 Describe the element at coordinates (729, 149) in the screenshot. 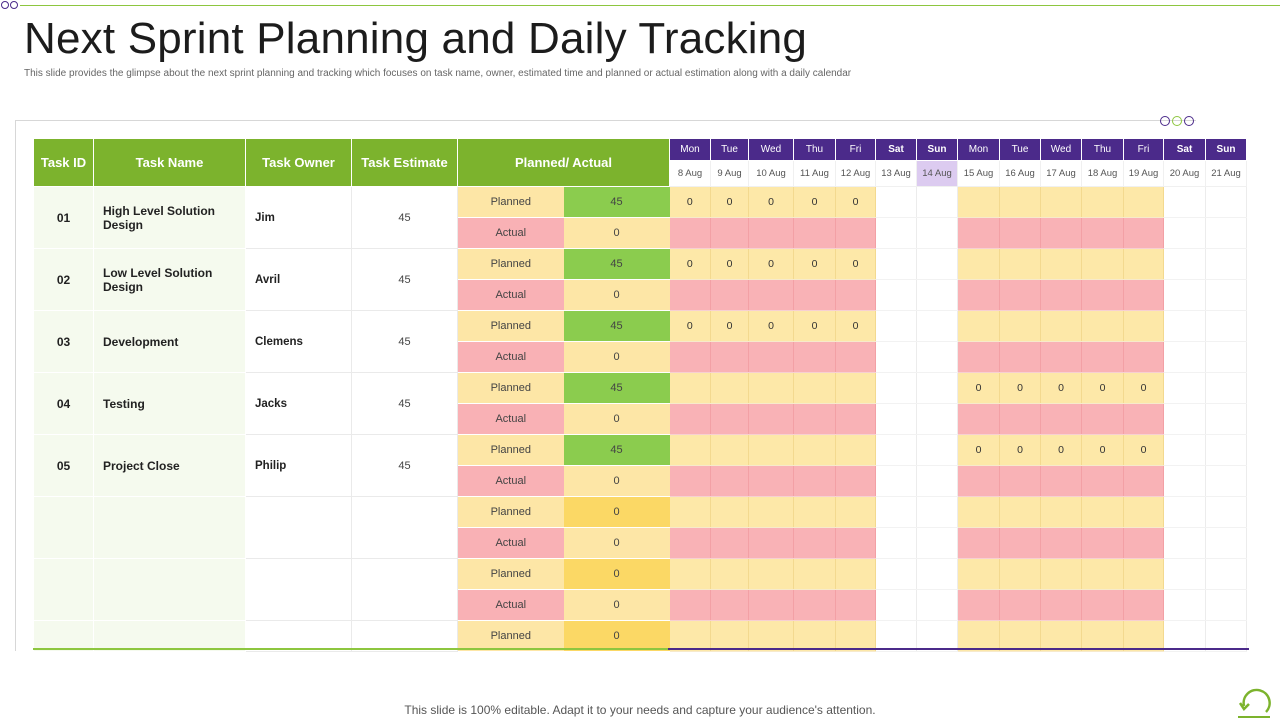

I see `day-header: Tue` at that location.